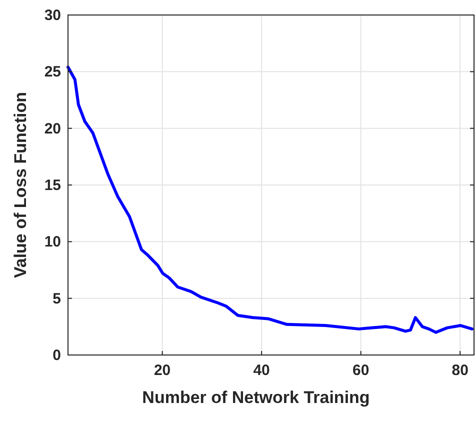  I want to click on y-tick-label: 20, so click(52, 129).